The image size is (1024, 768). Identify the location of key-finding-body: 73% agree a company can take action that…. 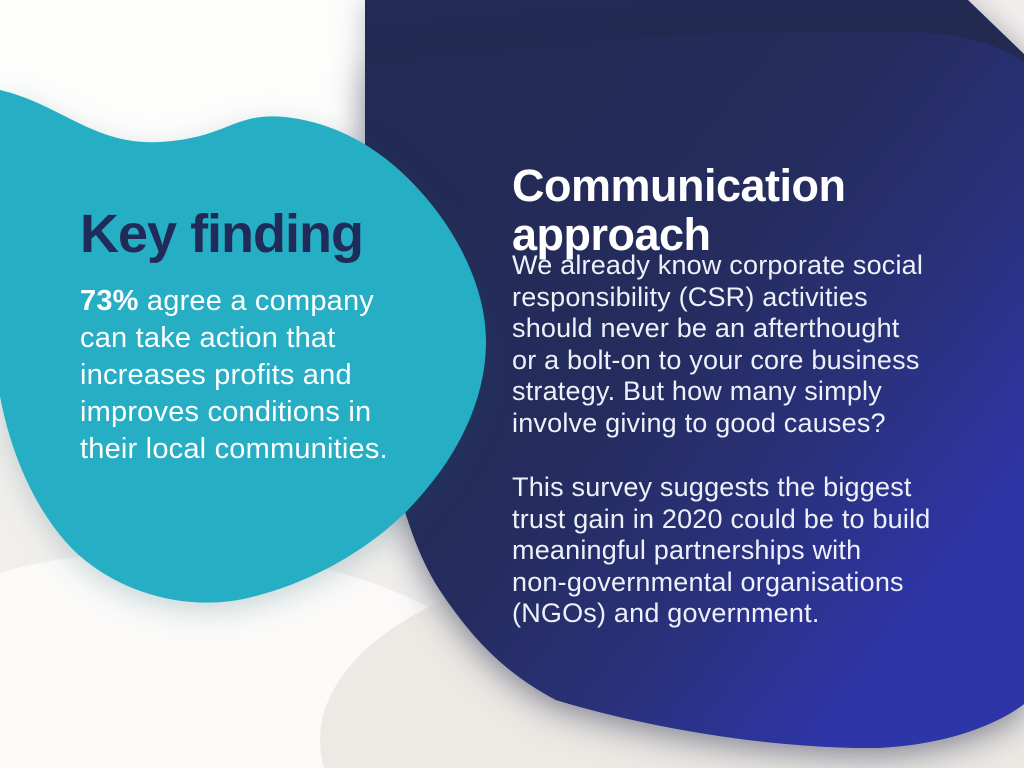
(275, 357).